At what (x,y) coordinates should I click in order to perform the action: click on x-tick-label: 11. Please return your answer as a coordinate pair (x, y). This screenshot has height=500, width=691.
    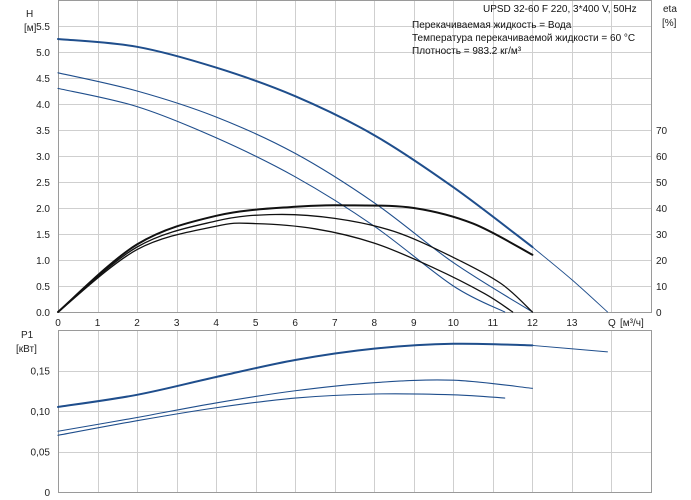
    Looking at the image, I should click on (493, 323).